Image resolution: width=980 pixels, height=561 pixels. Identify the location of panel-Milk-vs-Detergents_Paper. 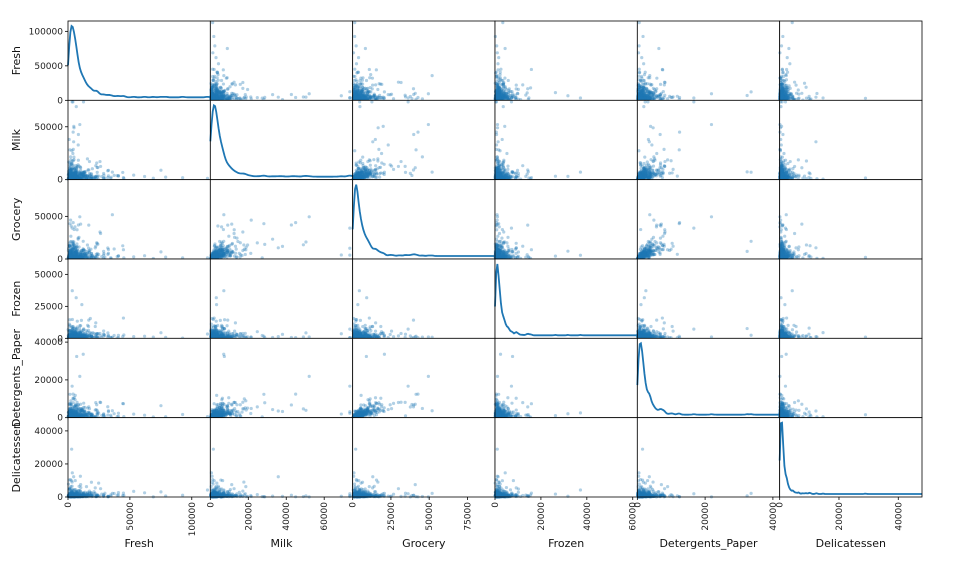
(708, 140).